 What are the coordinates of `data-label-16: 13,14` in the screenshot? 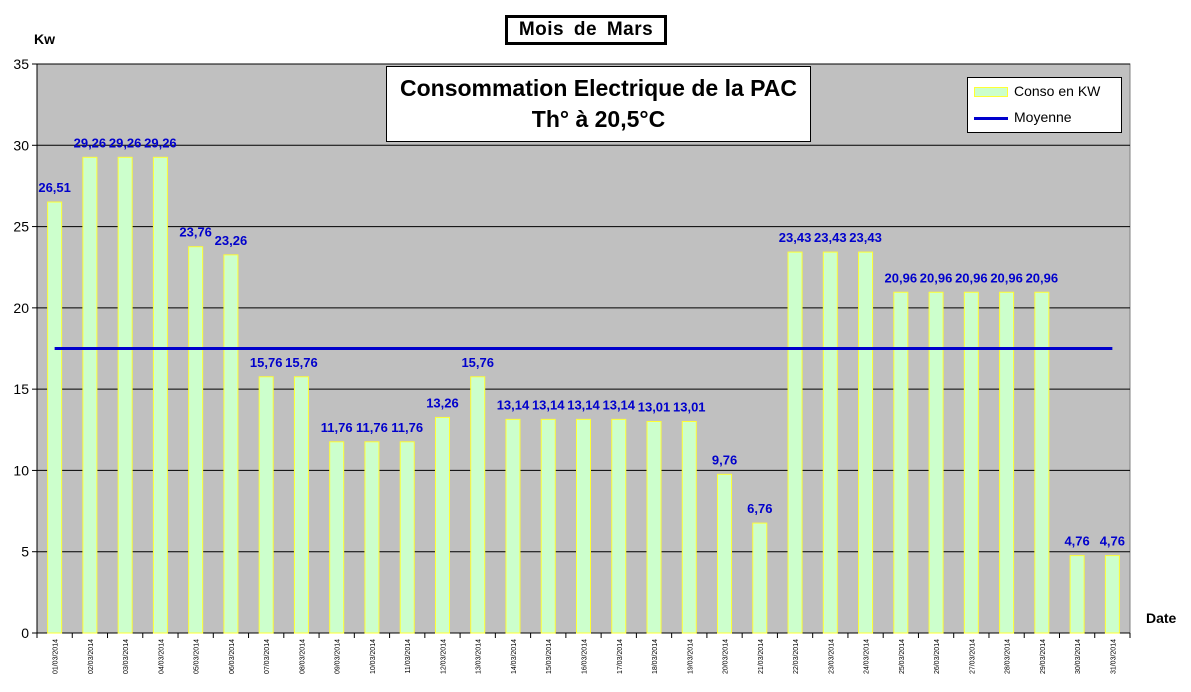 It's located at (583, 404).